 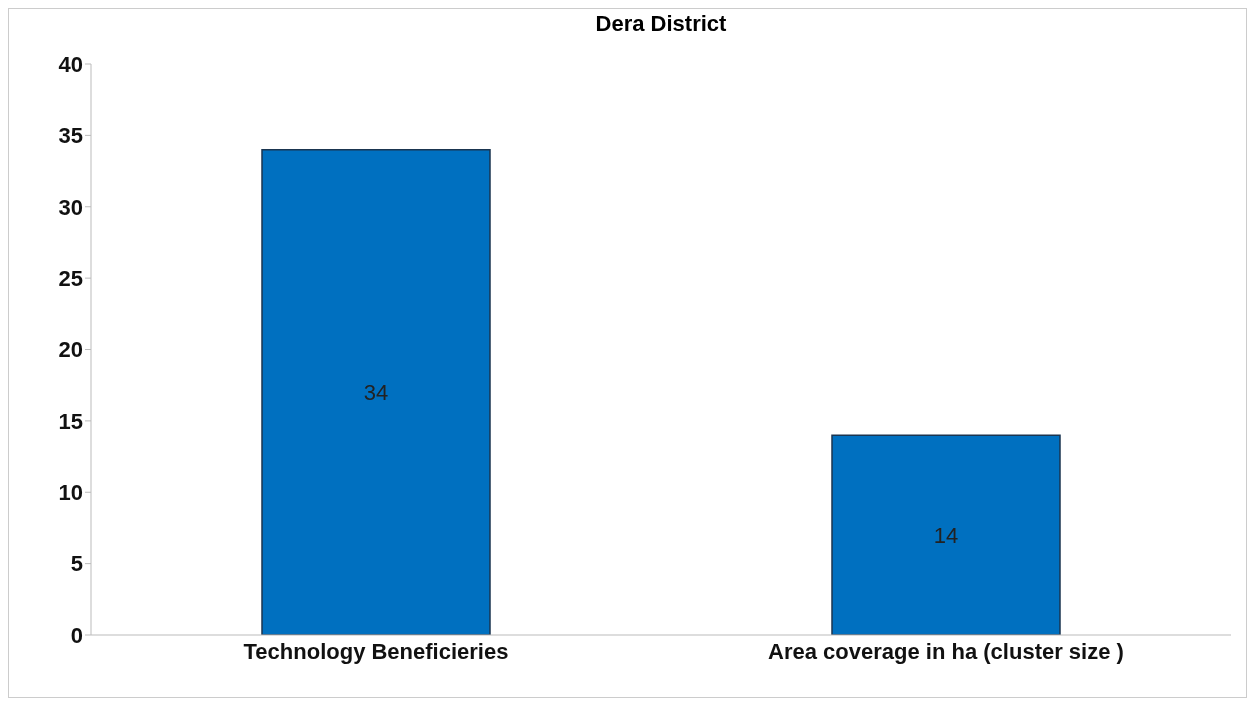 What do you see at coordinates (661, 24) in the screenshot?
I see `chart-title: Dera District` at bounding box center [661, 24].